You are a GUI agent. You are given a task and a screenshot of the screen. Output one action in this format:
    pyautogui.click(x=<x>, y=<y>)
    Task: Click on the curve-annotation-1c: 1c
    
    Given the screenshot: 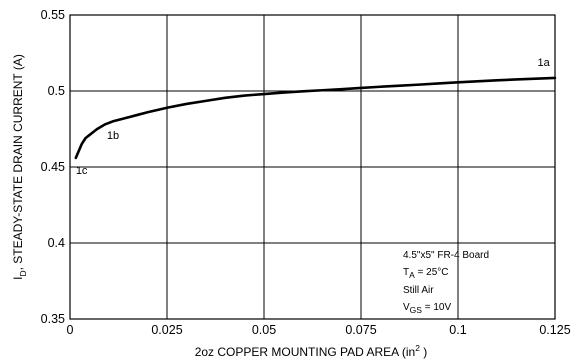 What is the action you would take?
    pyautogui.click(x=82, y=171)
    